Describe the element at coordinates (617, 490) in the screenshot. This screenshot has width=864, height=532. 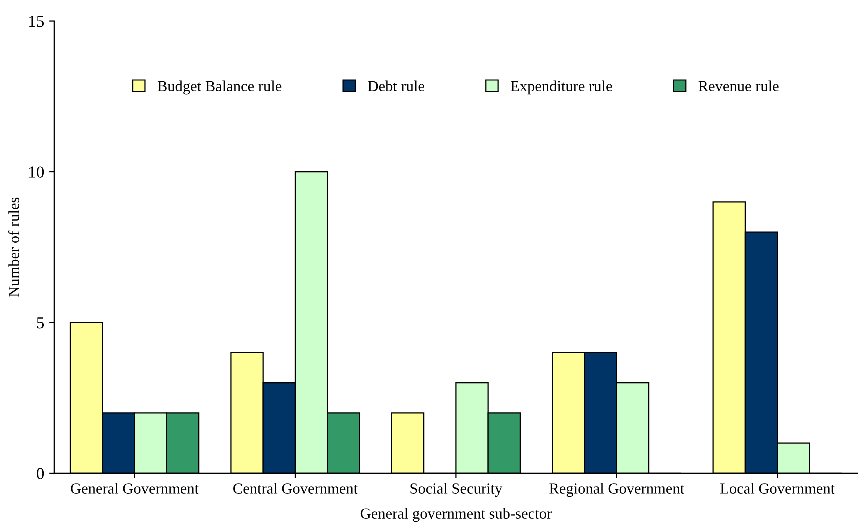
I see `x-tick-label: Regional Government` at that location.